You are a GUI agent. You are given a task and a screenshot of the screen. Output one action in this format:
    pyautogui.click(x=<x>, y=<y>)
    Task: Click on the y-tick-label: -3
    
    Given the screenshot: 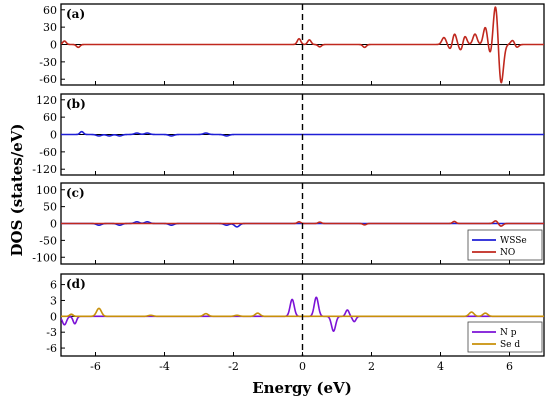 What is the action you would take?
    pyautogui.click(x=51, y=332)
    